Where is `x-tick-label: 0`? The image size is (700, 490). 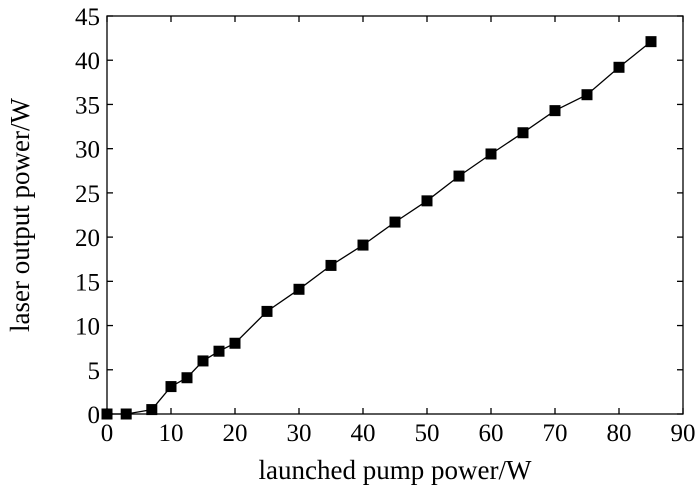 x-tick-label: 0 is located at coordinates (107, 433).